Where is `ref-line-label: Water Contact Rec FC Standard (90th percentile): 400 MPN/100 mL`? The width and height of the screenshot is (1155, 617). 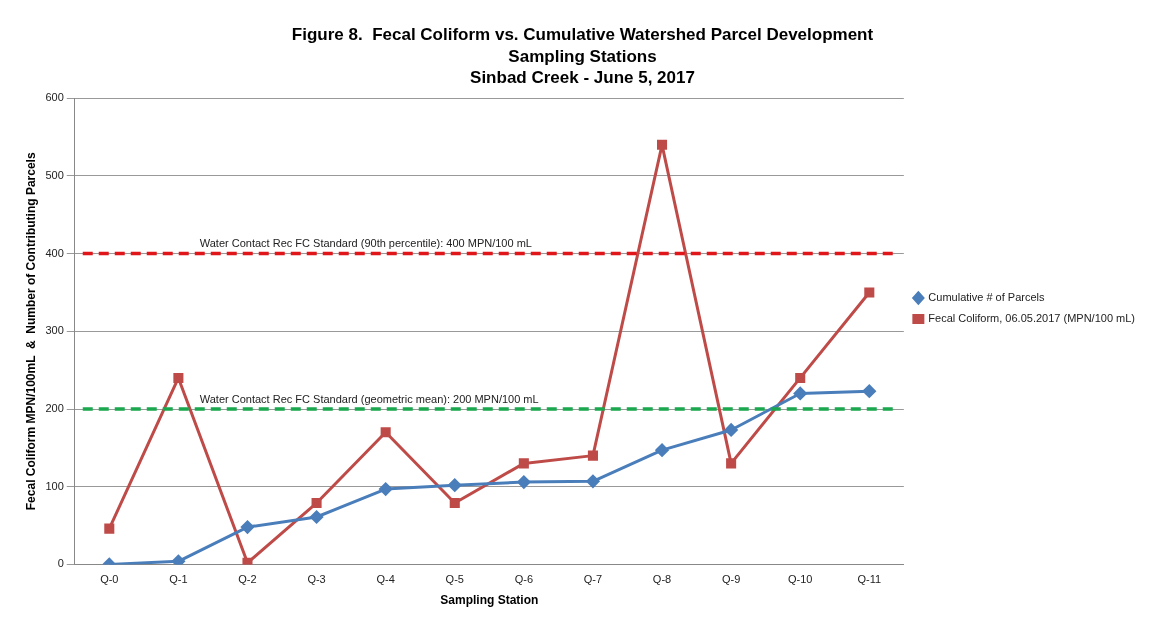
ref-line-label: Water Contact Rec FC Standard (90th percentile): 400 MPN/100 mL is located at coordinates (365, 243).